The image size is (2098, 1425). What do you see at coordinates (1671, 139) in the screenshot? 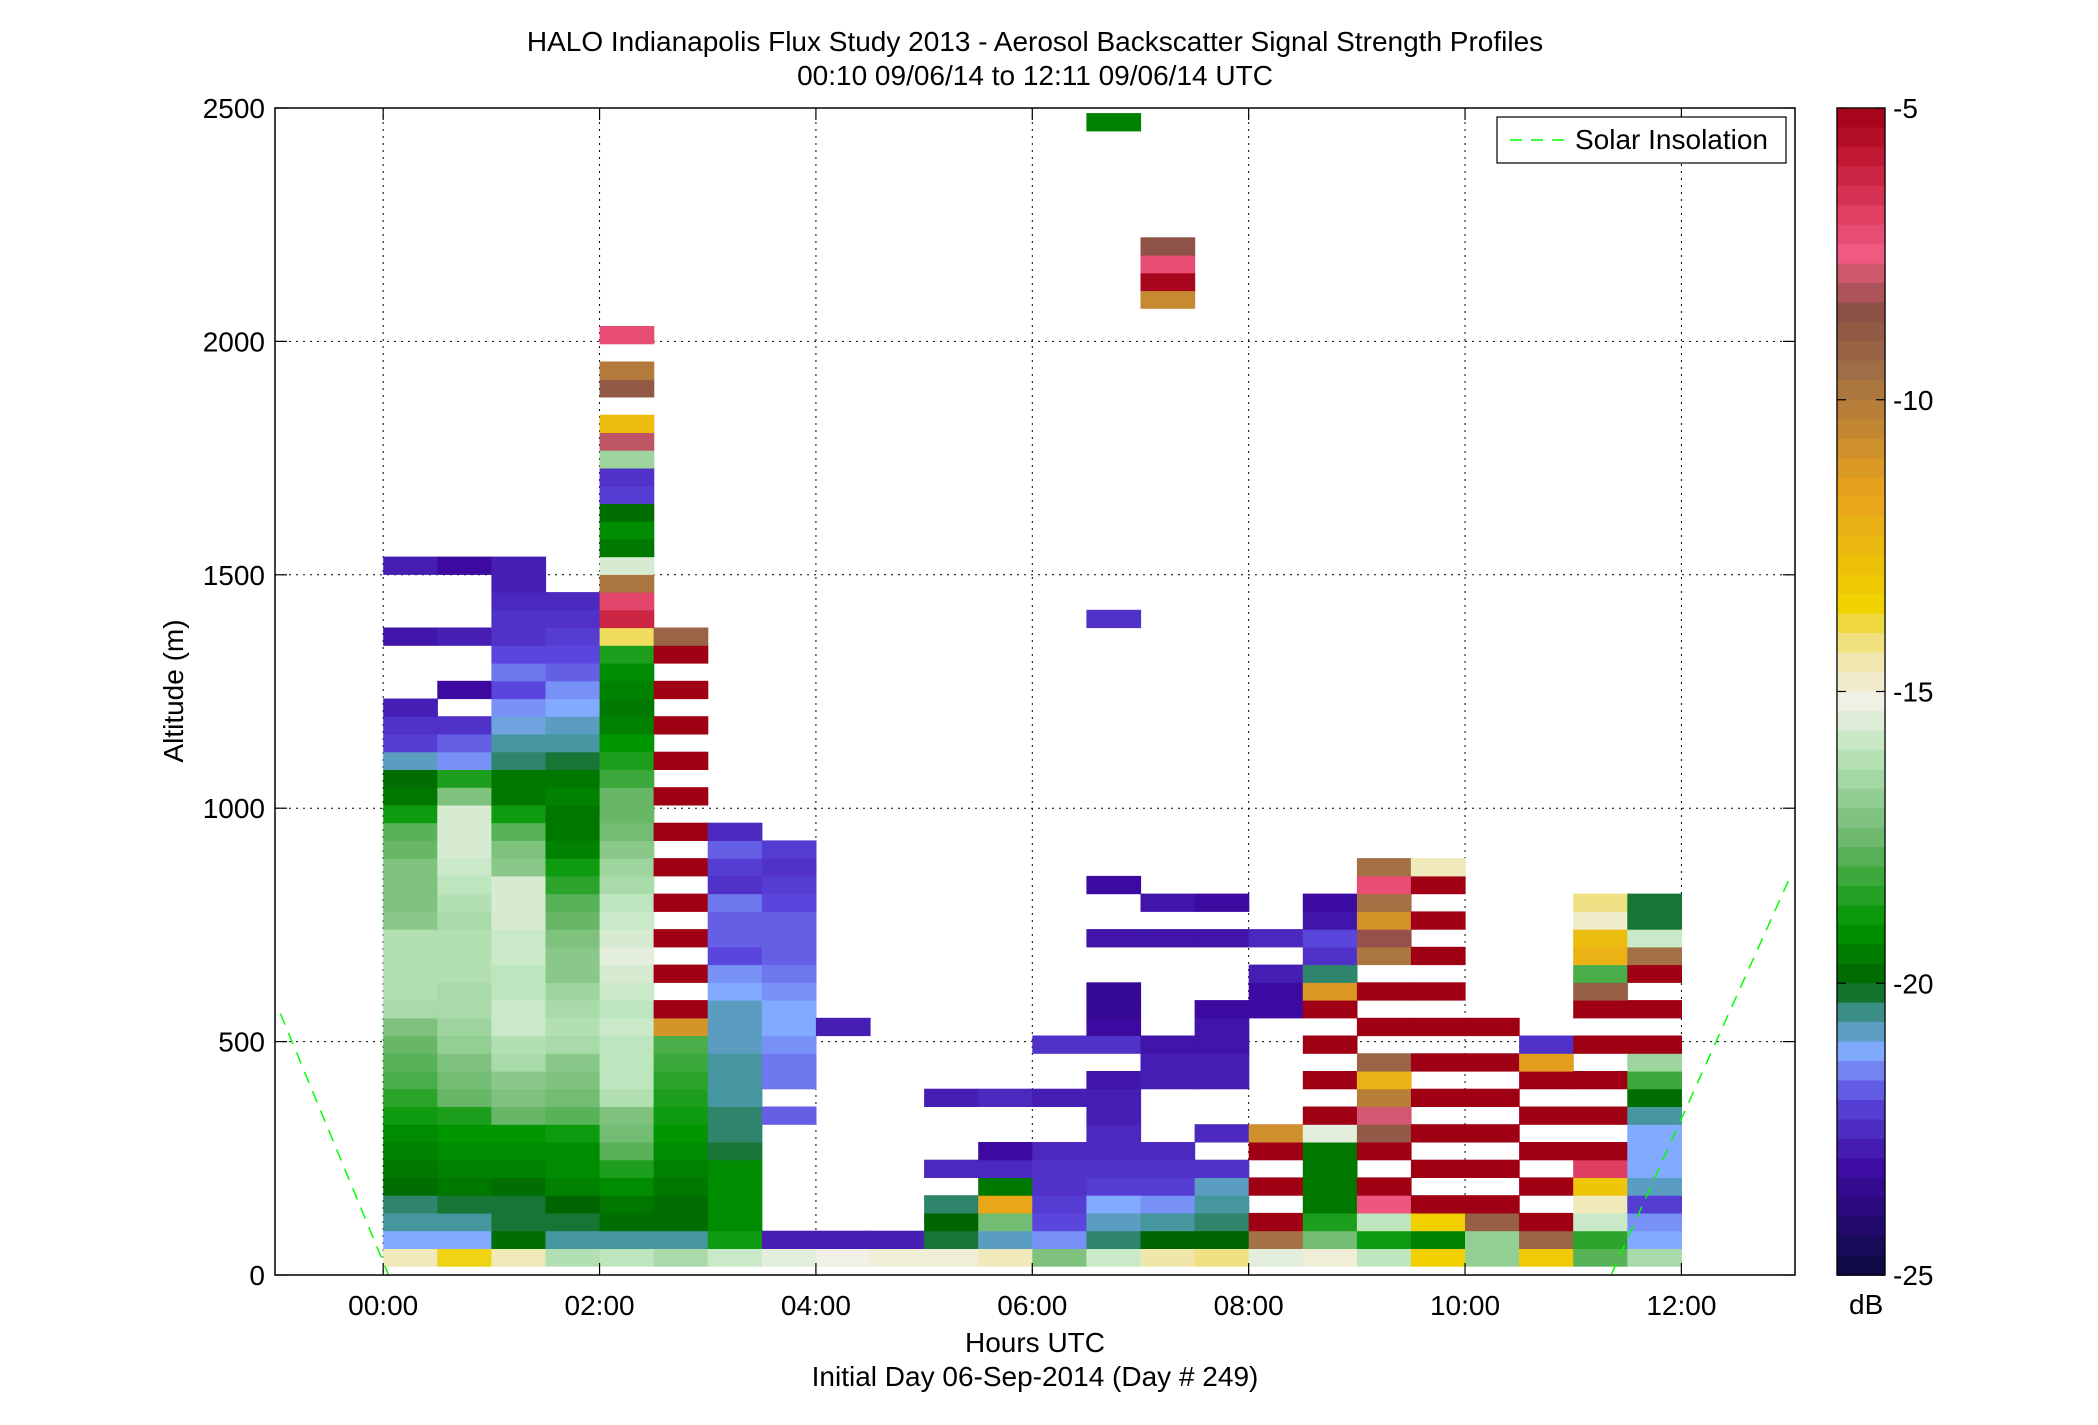
I see `legend-solar-label: Solar Insolation` at bounding box center [1671, 139].